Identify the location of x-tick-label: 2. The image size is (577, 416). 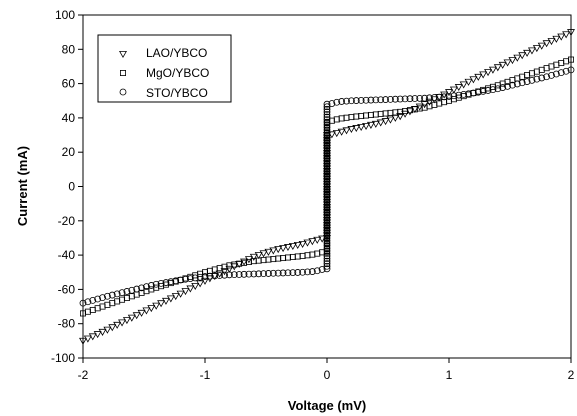
(571, 375).